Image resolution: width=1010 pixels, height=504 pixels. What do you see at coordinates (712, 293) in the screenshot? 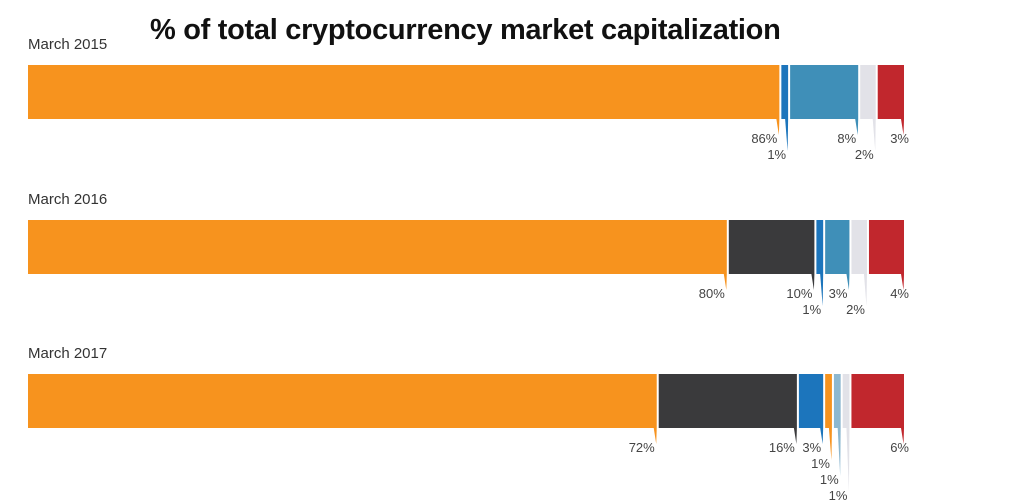
I see `segment-value-label: 80%` at bounding box center [712, 293].